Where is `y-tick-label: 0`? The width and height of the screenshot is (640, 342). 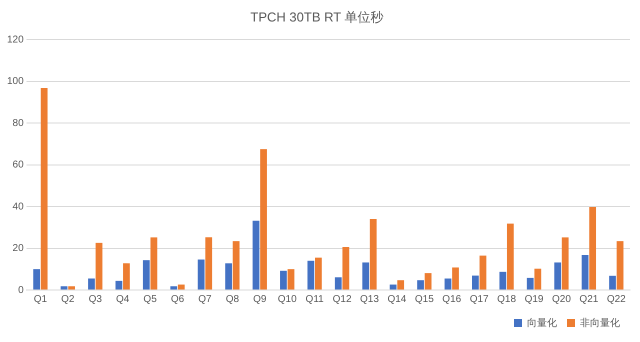 y-tick-label: 0 is located at coordinates (21, 290).